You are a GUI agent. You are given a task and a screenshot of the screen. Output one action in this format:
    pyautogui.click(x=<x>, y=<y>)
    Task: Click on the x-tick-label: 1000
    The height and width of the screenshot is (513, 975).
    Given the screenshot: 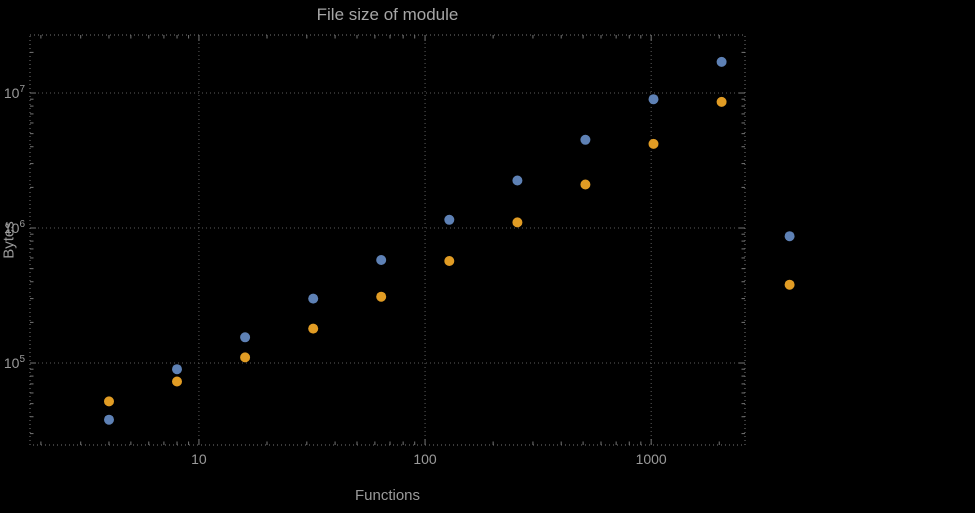 What is the action you would take?
    pyautogui.click(x=651, y=459)
    